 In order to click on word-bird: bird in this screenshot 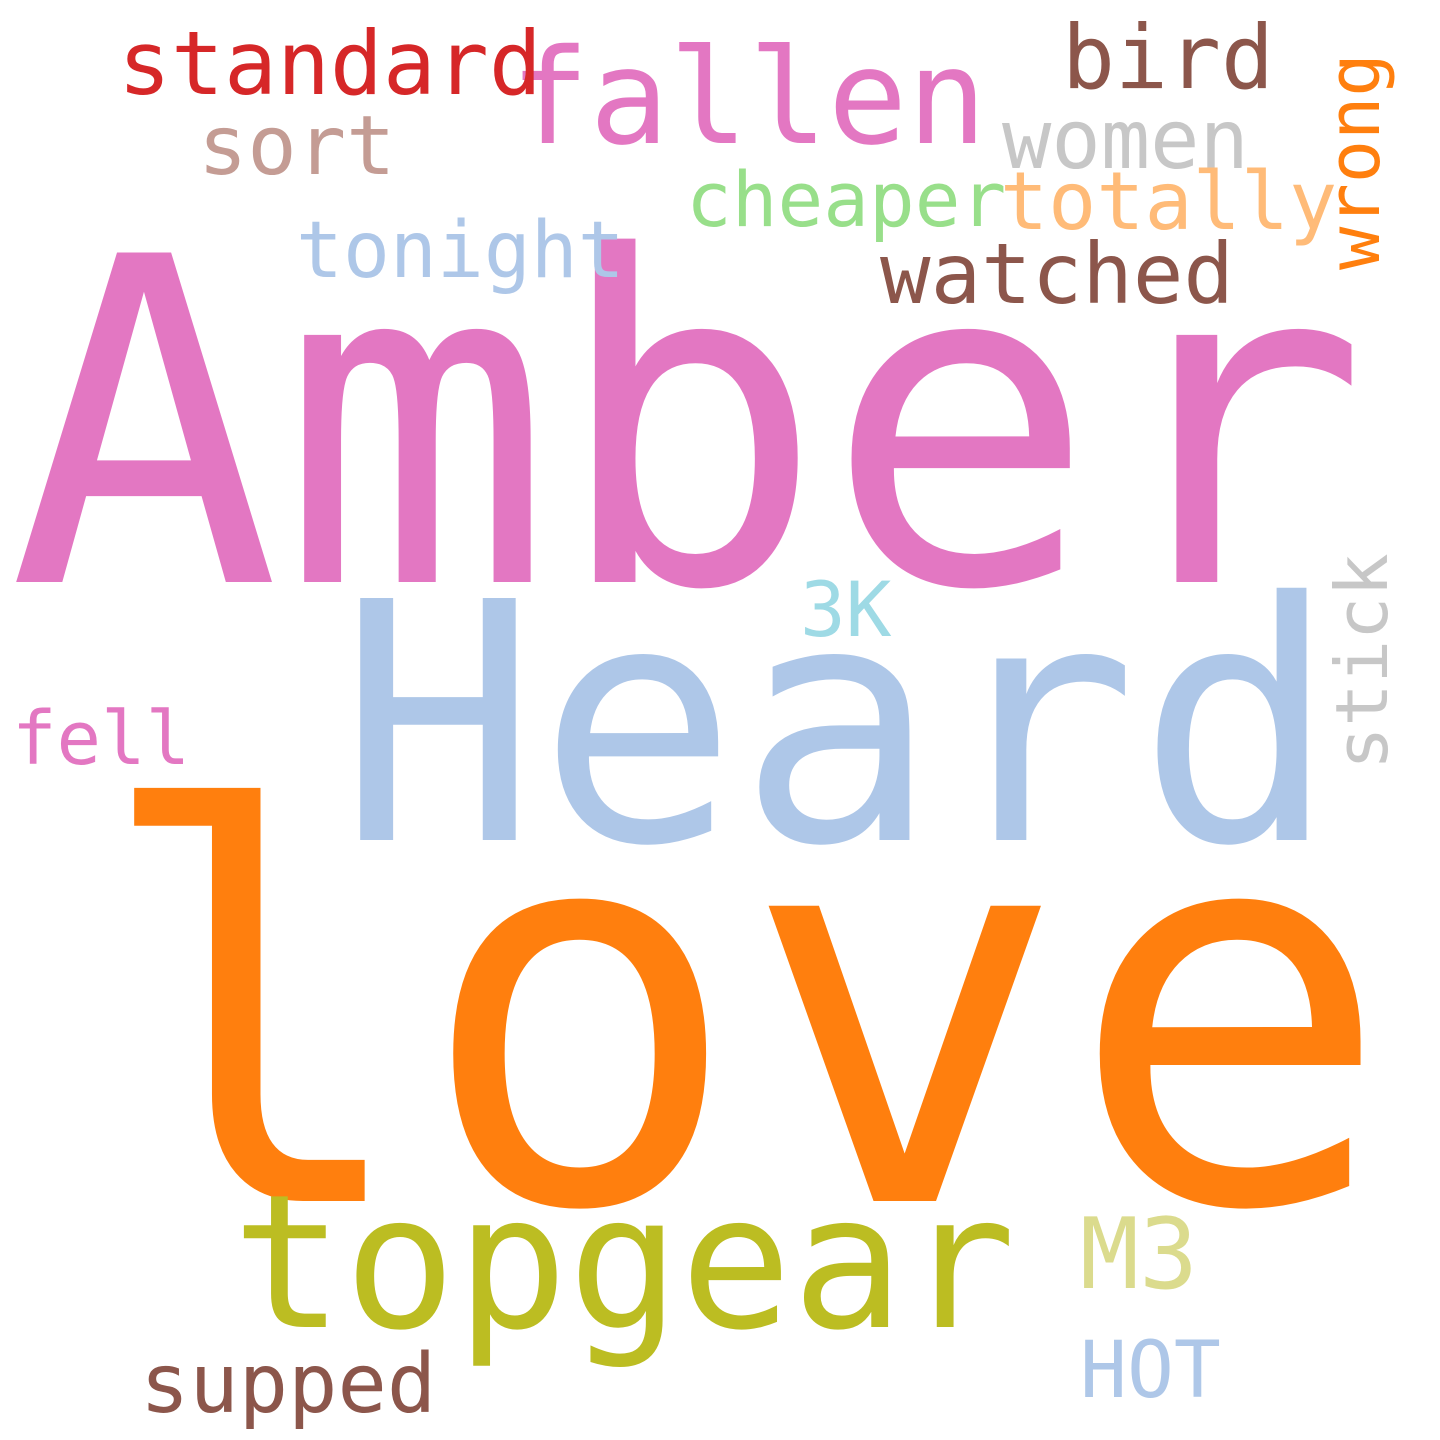, I will do `click(1168, 57)`.